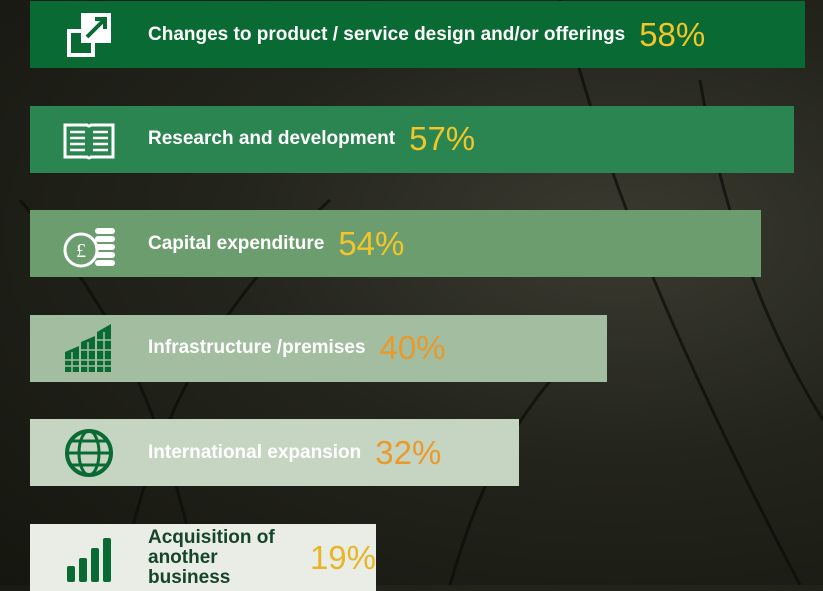  Describe the element at coordinates (371, 243) in the screenshot. I see `value-label: 54%` at that location.